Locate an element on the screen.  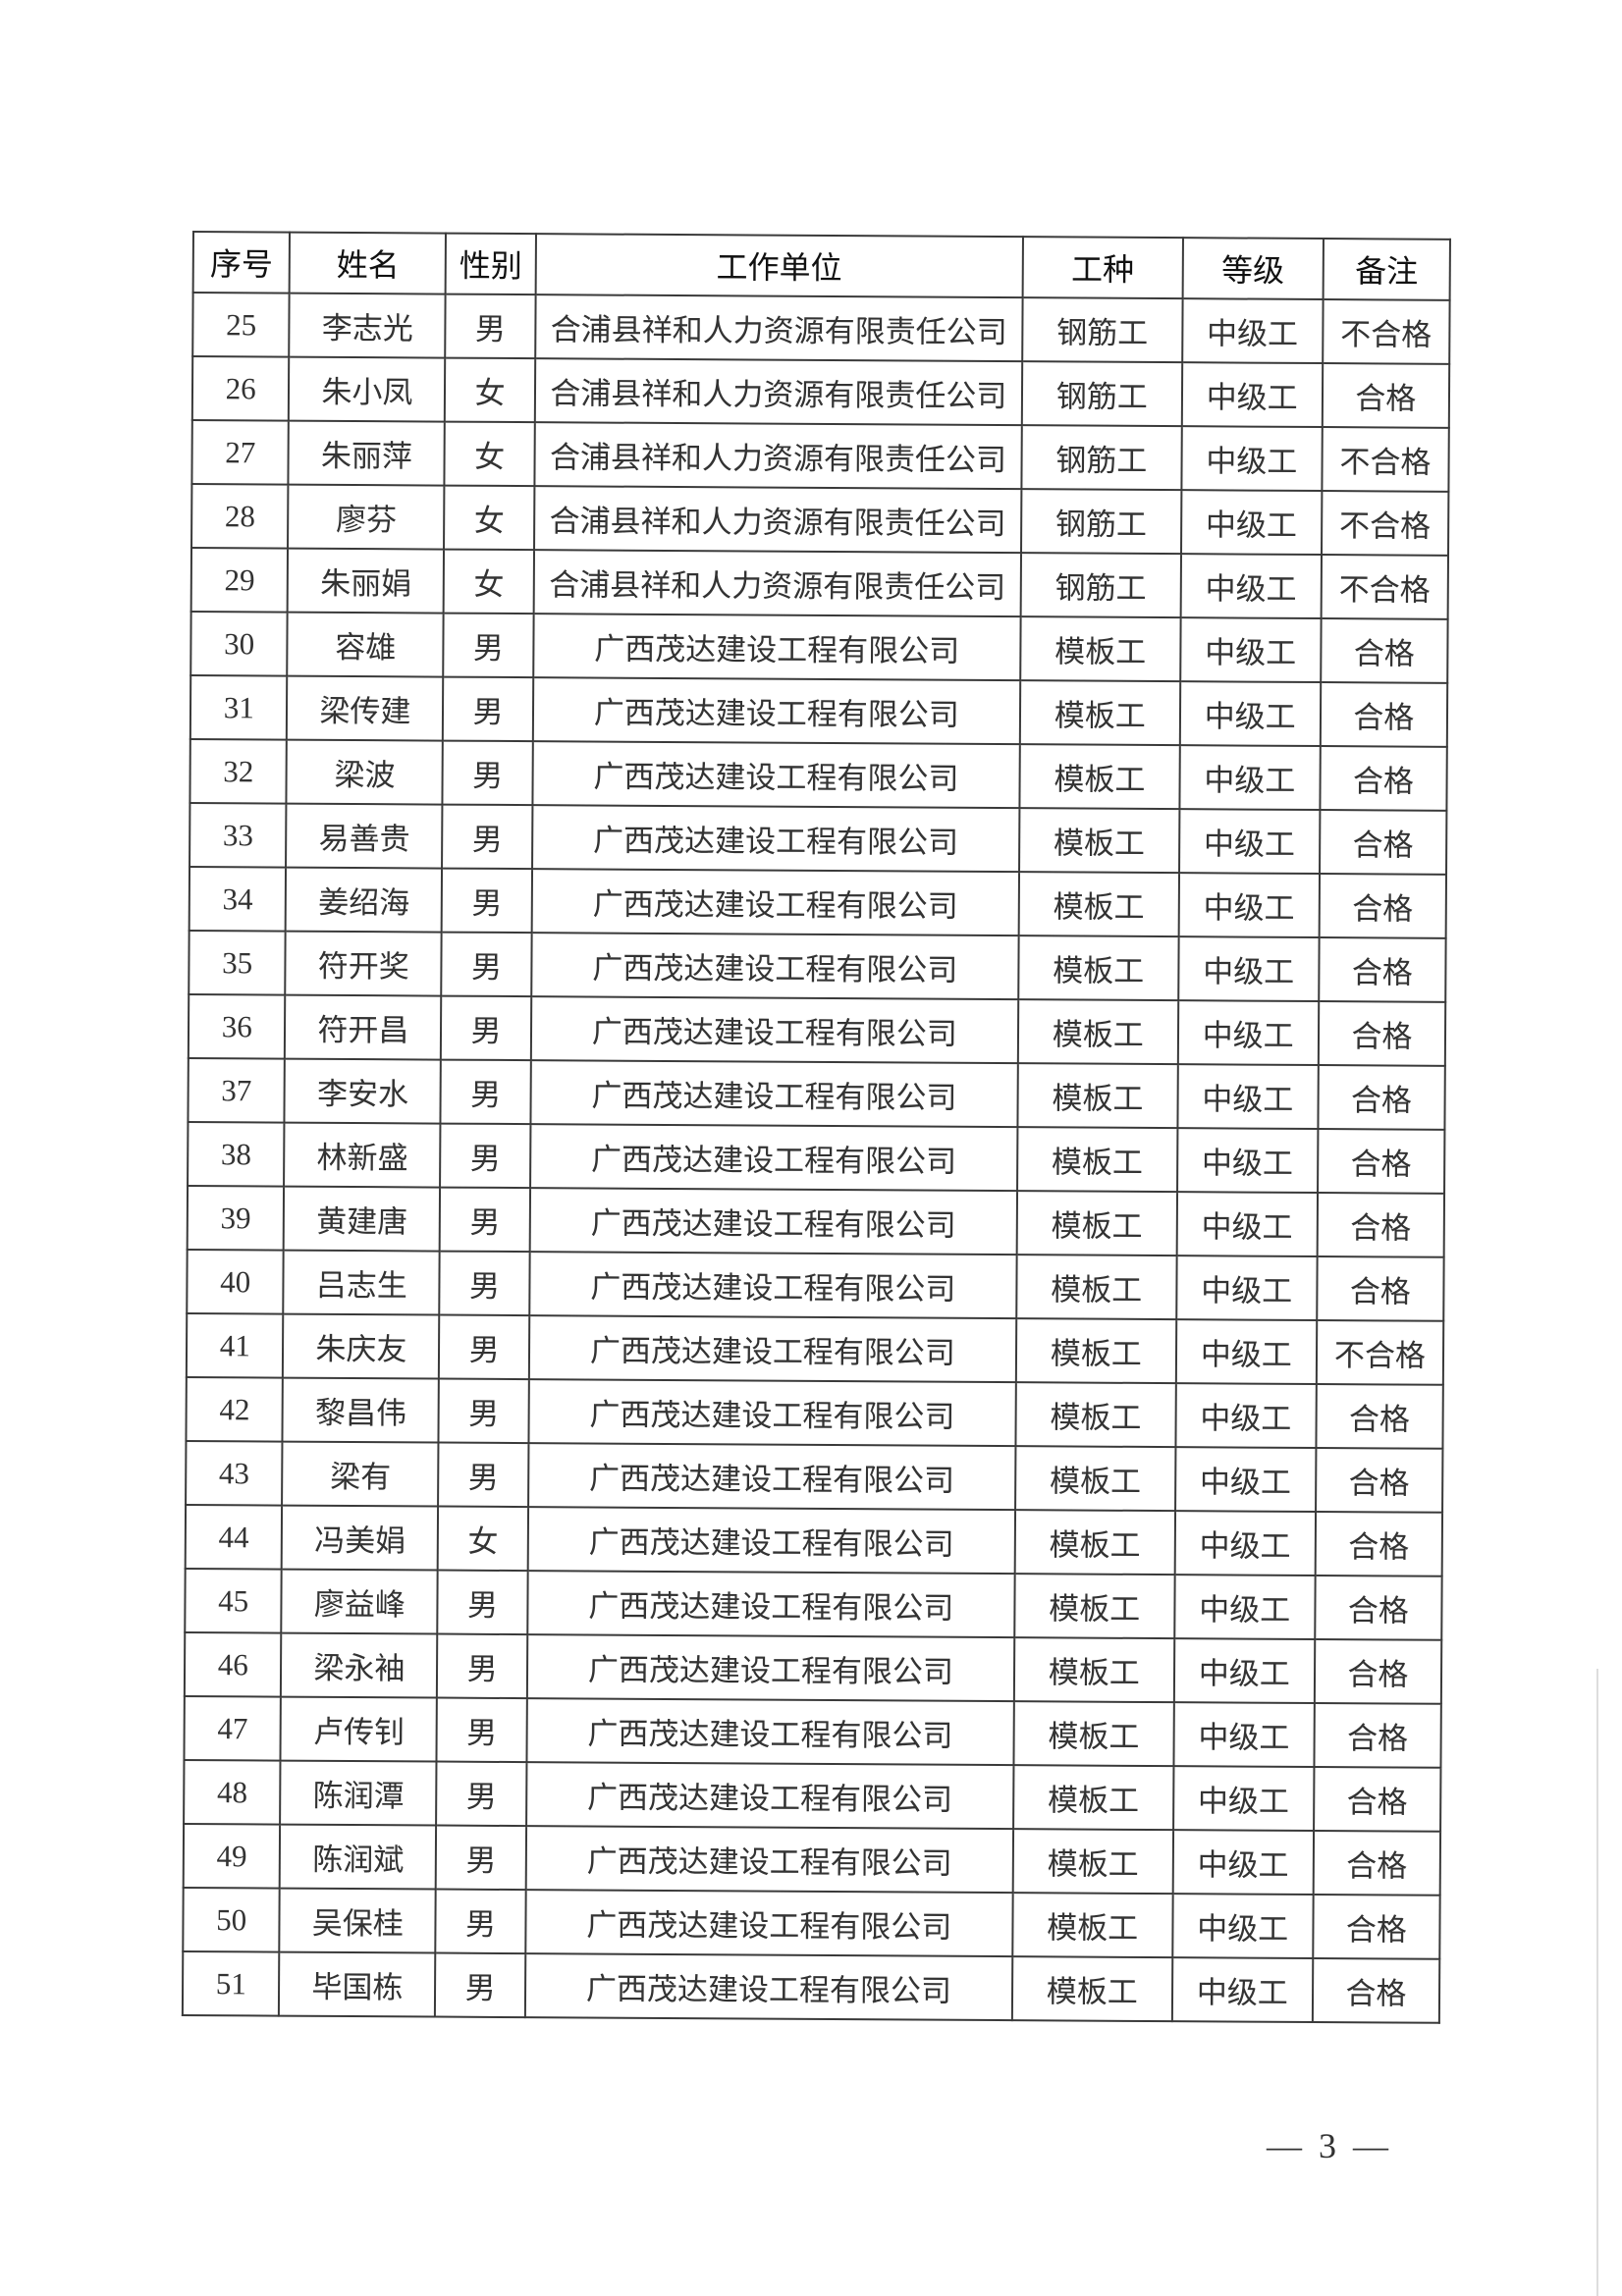
header-col-level: 等级 is located at coordinates (1253, 269).